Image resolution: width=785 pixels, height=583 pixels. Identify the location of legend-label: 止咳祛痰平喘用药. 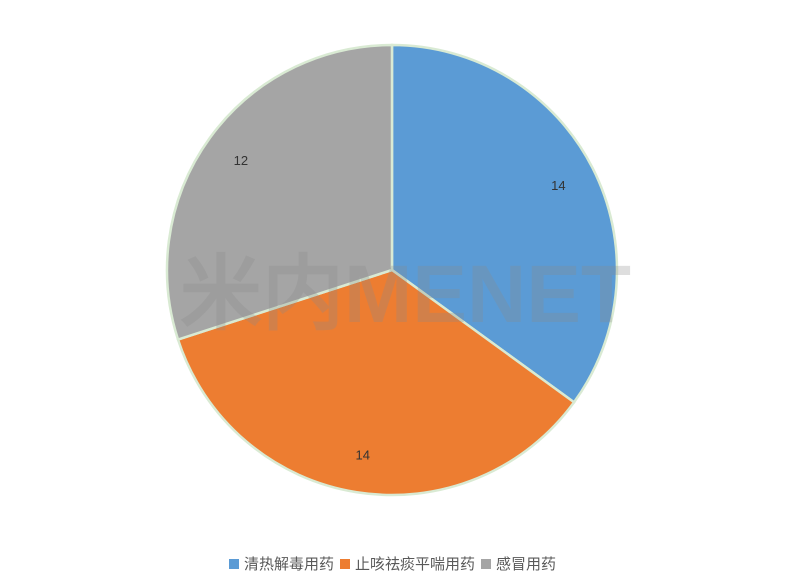
(414, 564).